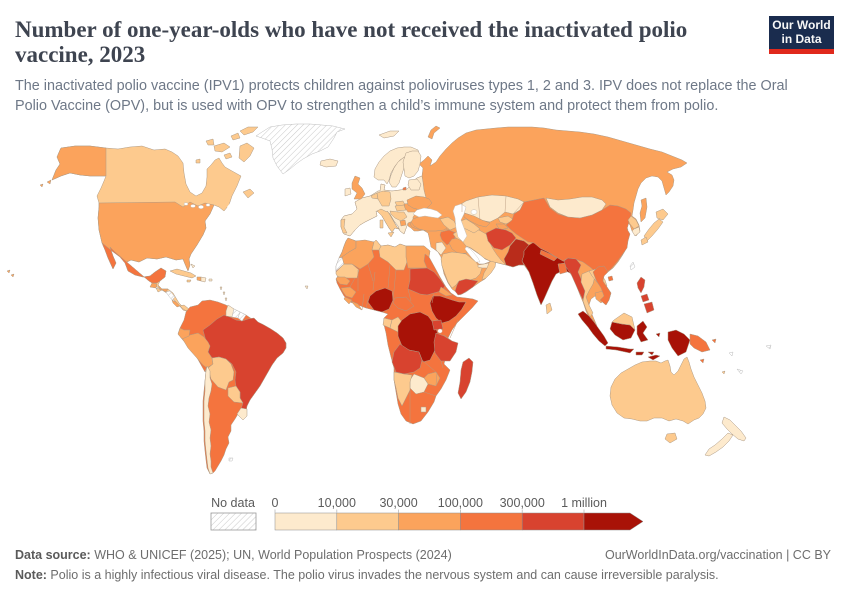 This screenshot has width=850, height=600. What do you see at coordinates (522, 503) in the screenshot?
I see `svg-text: 300,000` at bounding box center [522, 503].